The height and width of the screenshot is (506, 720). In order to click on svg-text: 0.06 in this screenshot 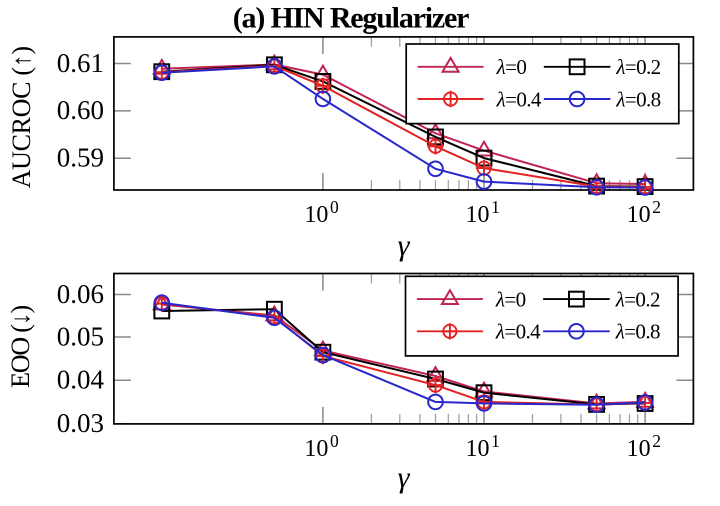, I will do `click(80, 294)`.